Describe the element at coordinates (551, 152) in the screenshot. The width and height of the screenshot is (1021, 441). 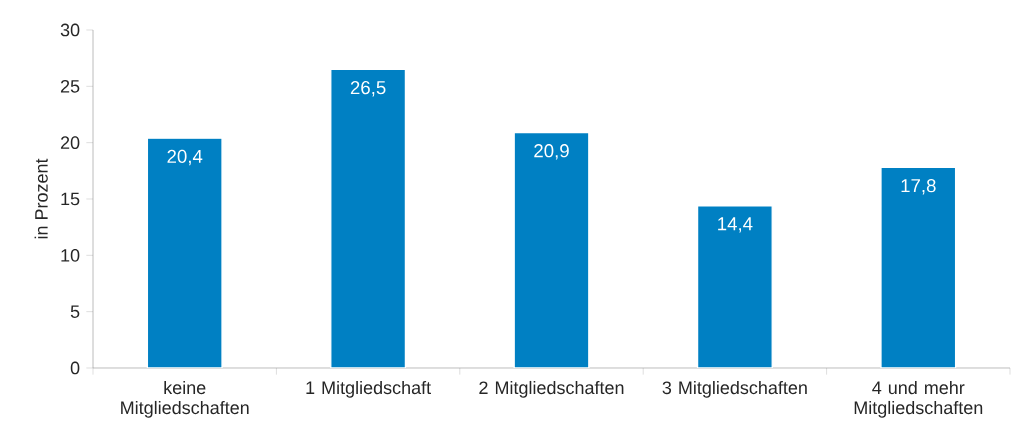
I see `data-label: 20,9` at that location.